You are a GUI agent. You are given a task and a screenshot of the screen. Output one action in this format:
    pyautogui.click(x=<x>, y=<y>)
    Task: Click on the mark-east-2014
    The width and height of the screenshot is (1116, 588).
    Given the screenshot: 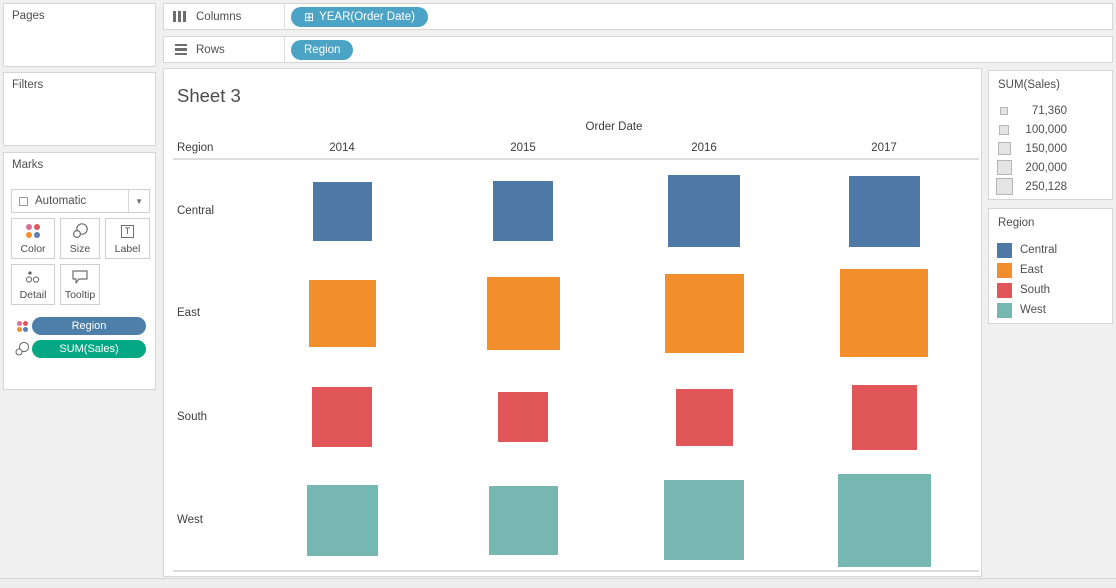 What is the action you would take?
    pyautogui.click(x=342, y=313)
    